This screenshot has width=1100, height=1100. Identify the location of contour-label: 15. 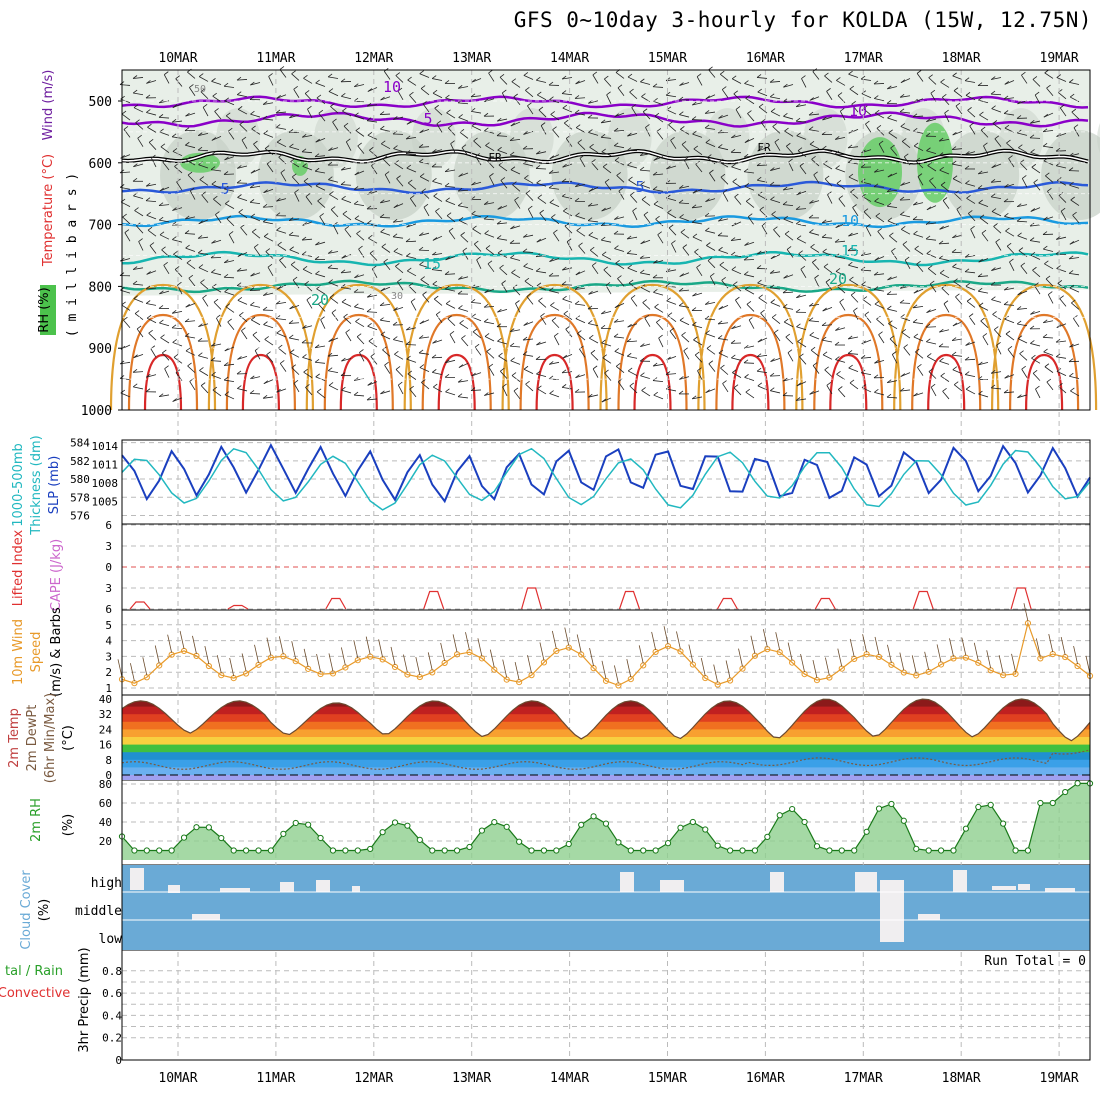
(850, 251).